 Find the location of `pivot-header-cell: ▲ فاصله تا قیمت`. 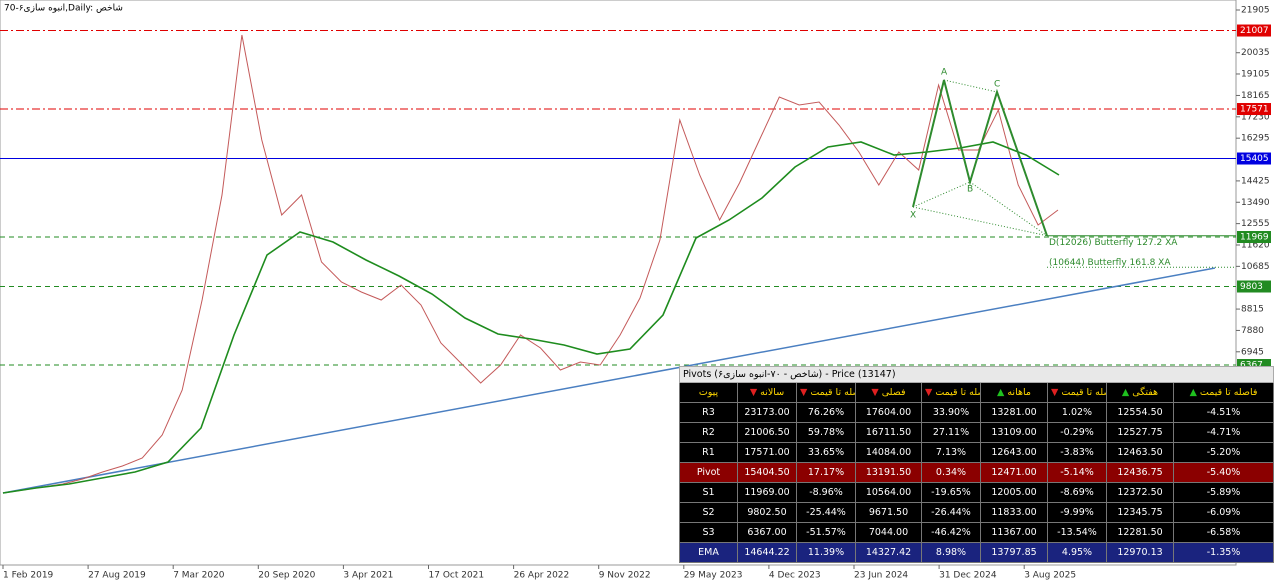

pivot-header-cell: ▲ فاصله تا قیمت is located at coordinates (1223, 392).